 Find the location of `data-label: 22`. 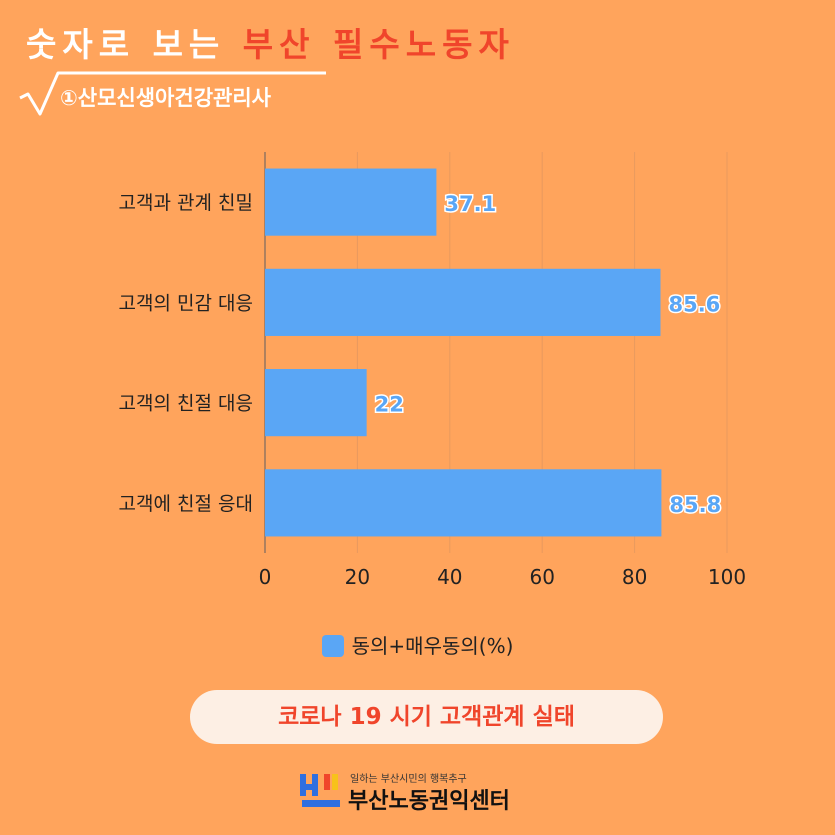

data-label: 22 is located at coordinates (389, 405).